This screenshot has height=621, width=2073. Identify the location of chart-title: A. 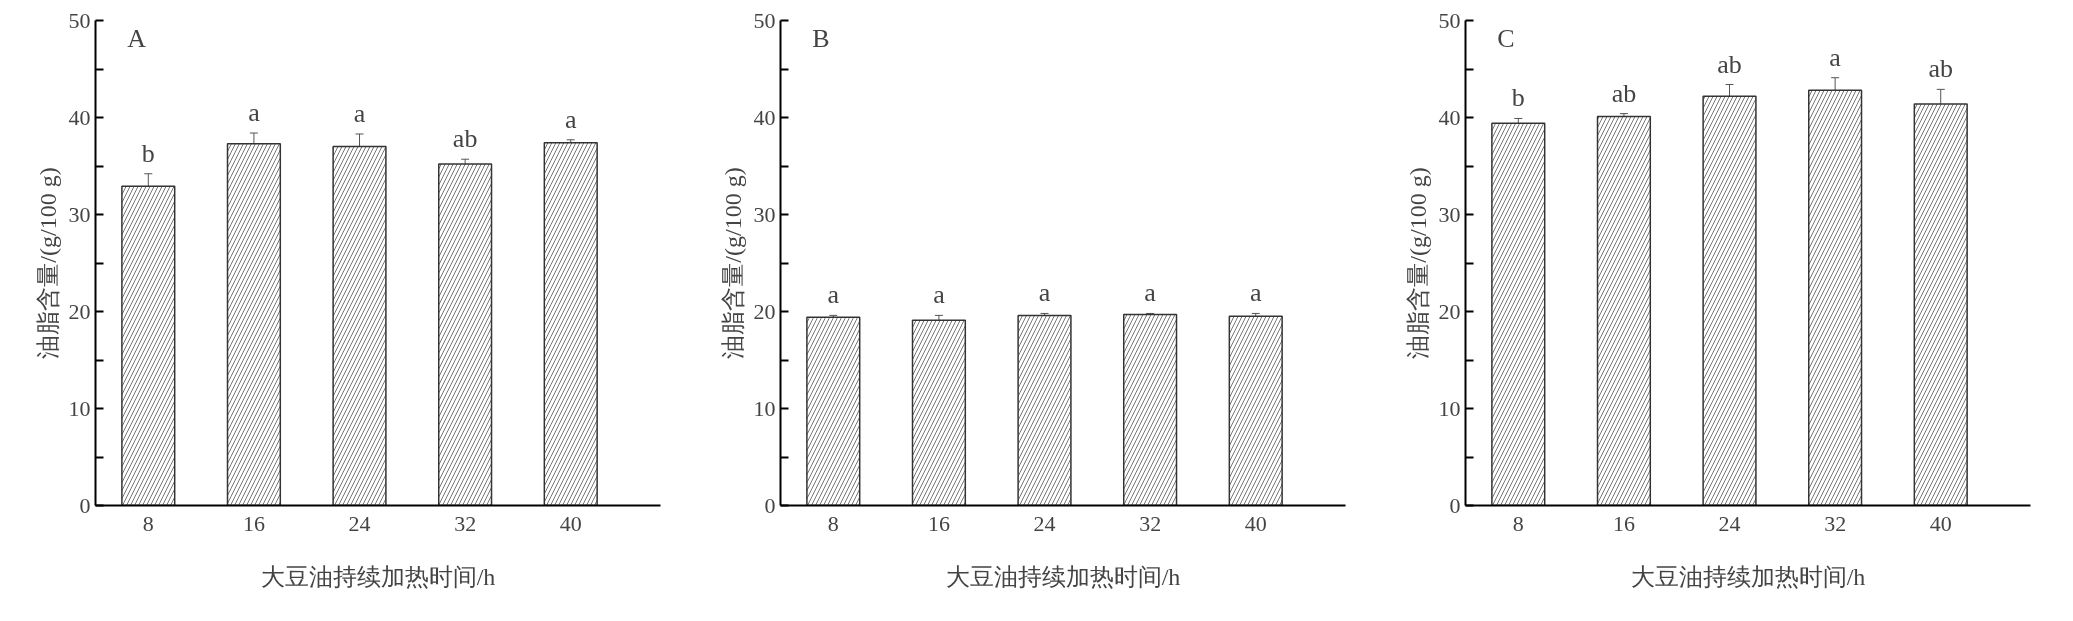
(137, 38).